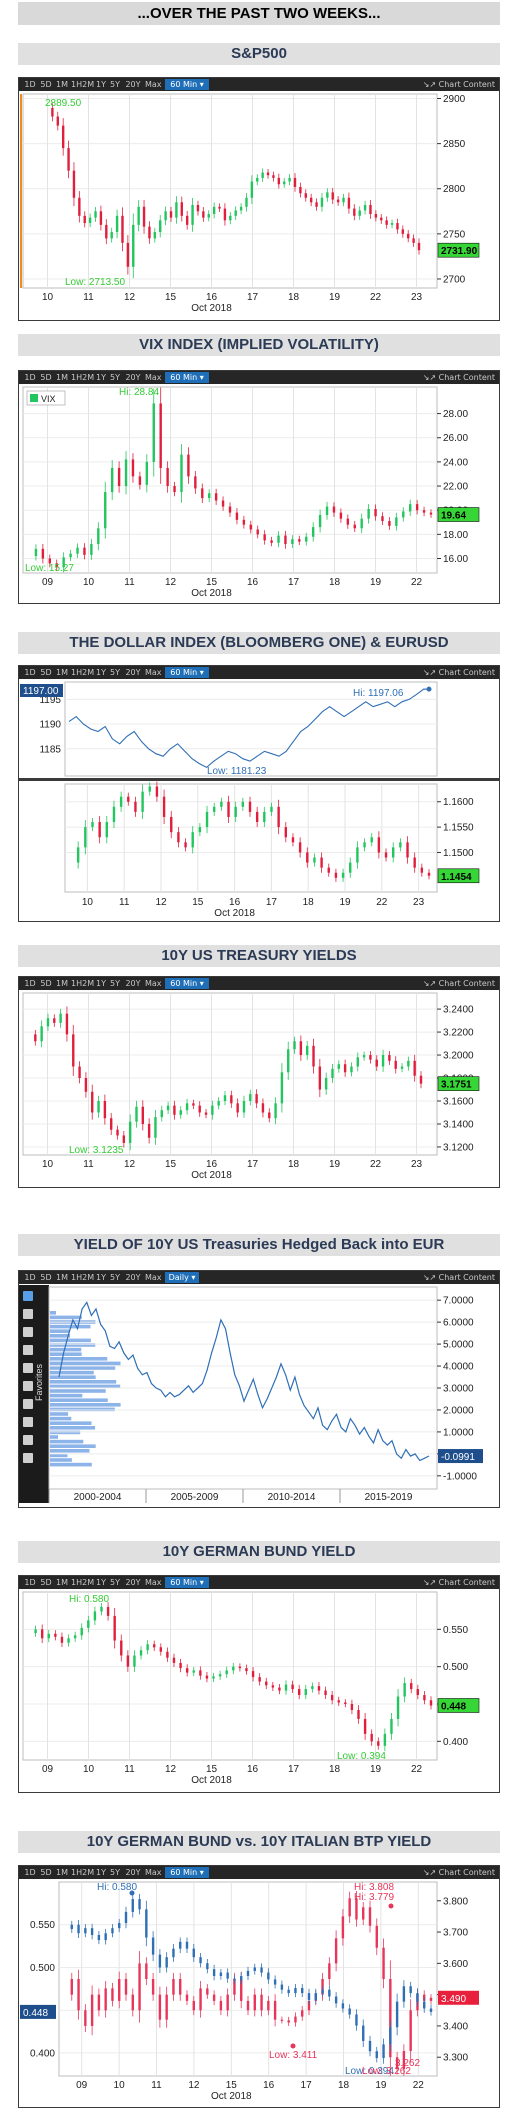 The image size is (515, 2112). Describe the element at coordinates (458, 1056) in the screenshot. I see `y-tick-label: 3.2000` at that location.